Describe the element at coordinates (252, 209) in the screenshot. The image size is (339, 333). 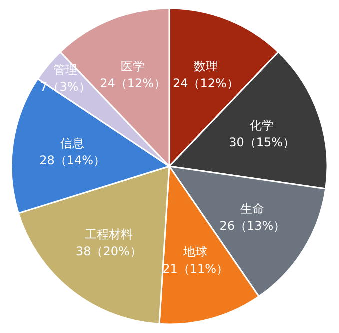
I see `slice-label: 生命` at that location.